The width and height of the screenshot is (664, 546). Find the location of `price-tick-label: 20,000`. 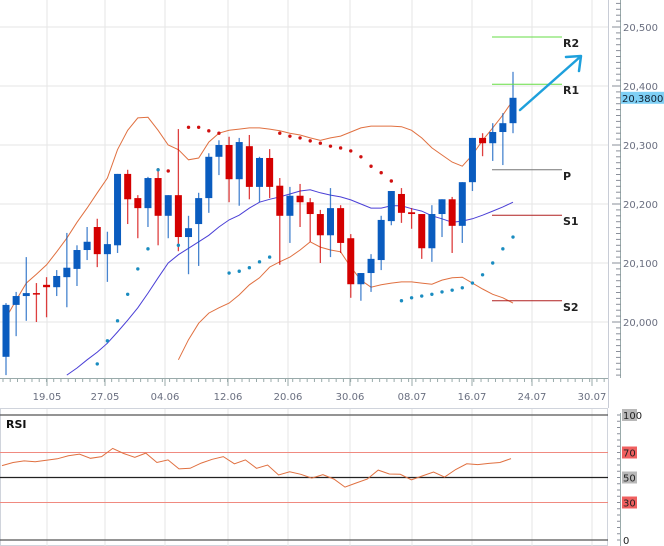

price-tick-label: 20,000 is located at coordinates (640, 323).